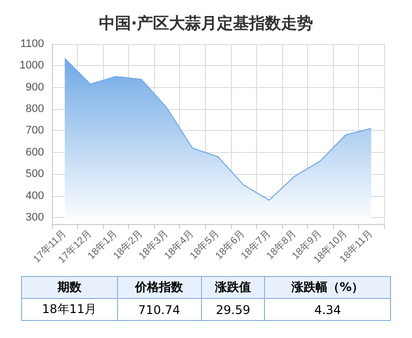 The height and width of the screenshot is (338, 412). What do you see at coordinates (35, 87) in the screenshot?
I see `y-tick-label: 900` at bounding box center [35, 87].